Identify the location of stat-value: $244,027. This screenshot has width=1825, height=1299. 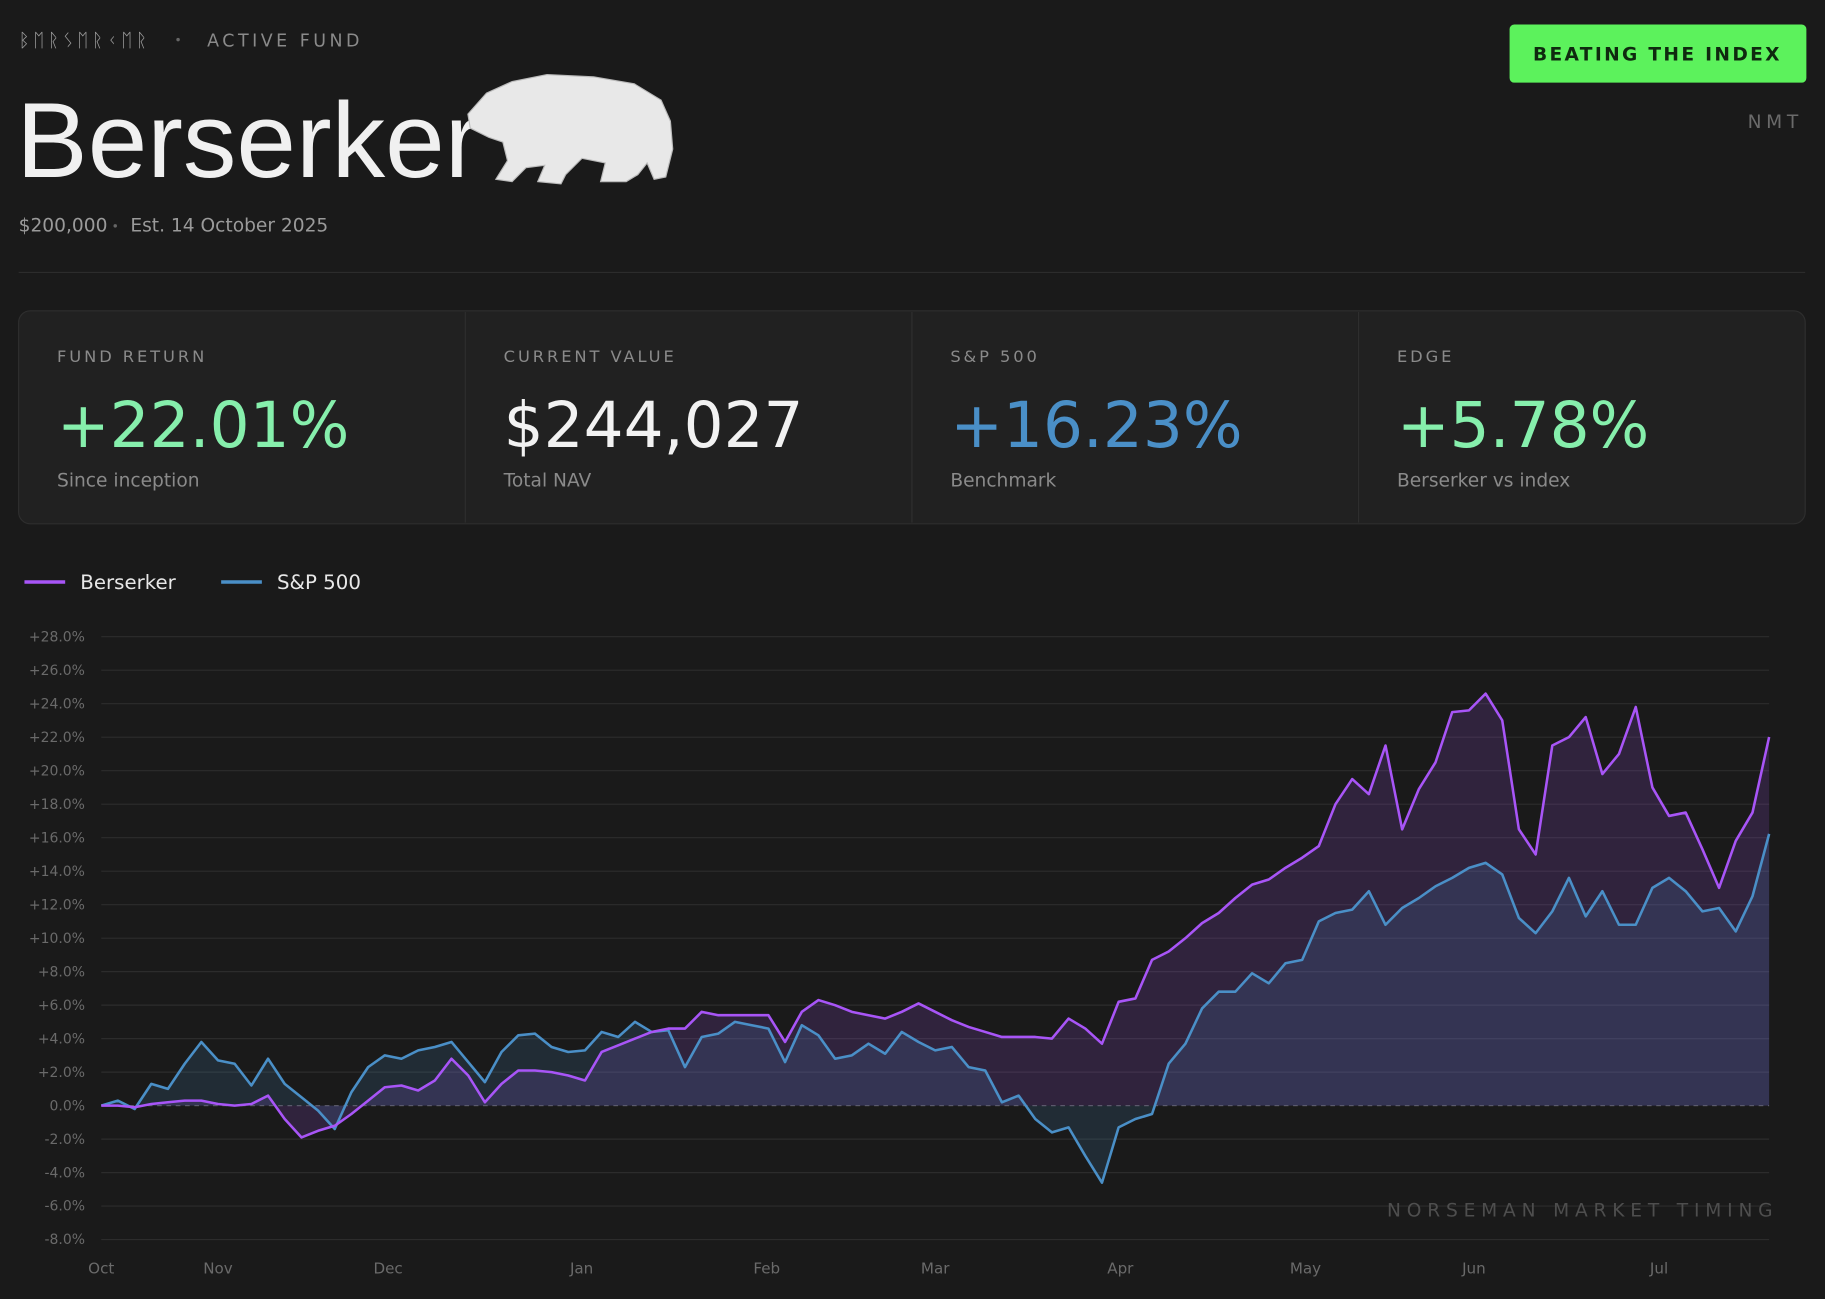
(654, 425).